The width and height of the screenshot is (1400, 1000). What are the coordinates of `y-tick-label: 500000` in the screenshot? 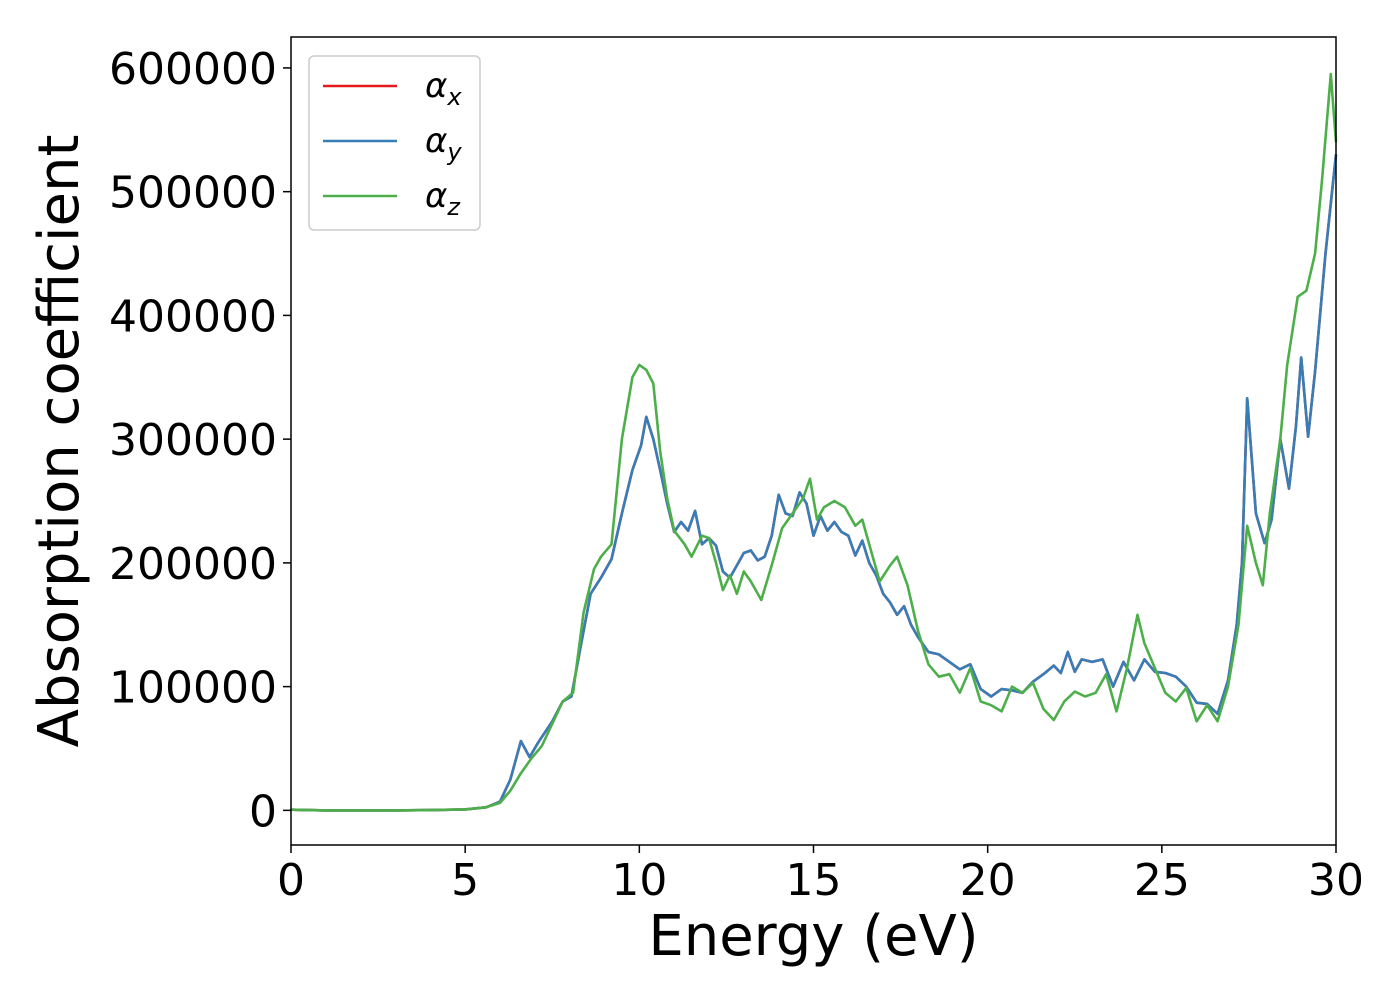 It's located at (193, 193).